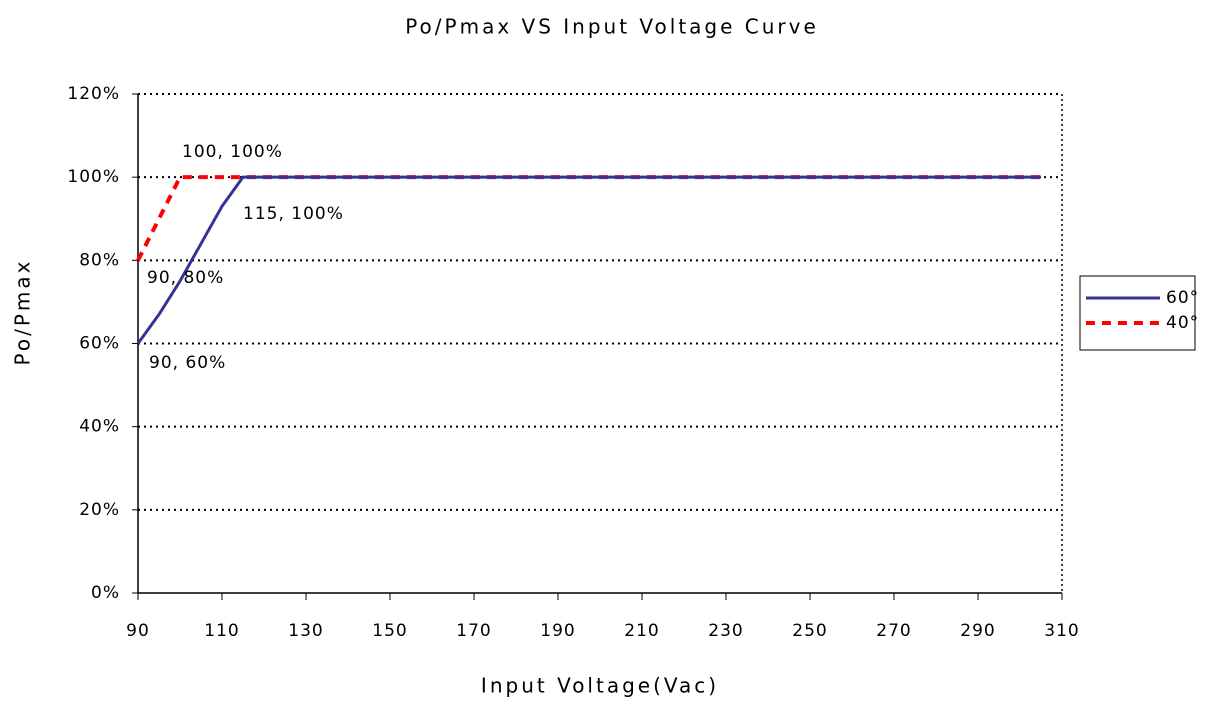 Image resolution: width=1225 pixels, height=704 pixels. Describe the element at coordinates (138, 631) in the screenshot. I see `x-tick-label: 90` at that location.